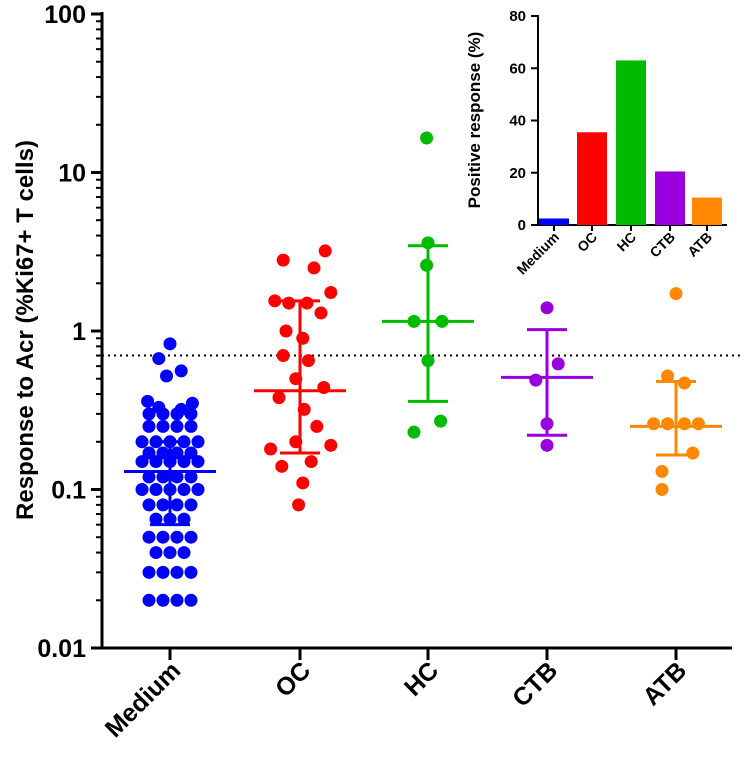 This screenshot has width=740, height=759. What do you see at coordinates (664, 683) in the screenshot?
I see `main-x-tick-label: ATB` at bounding box center [664, 683].